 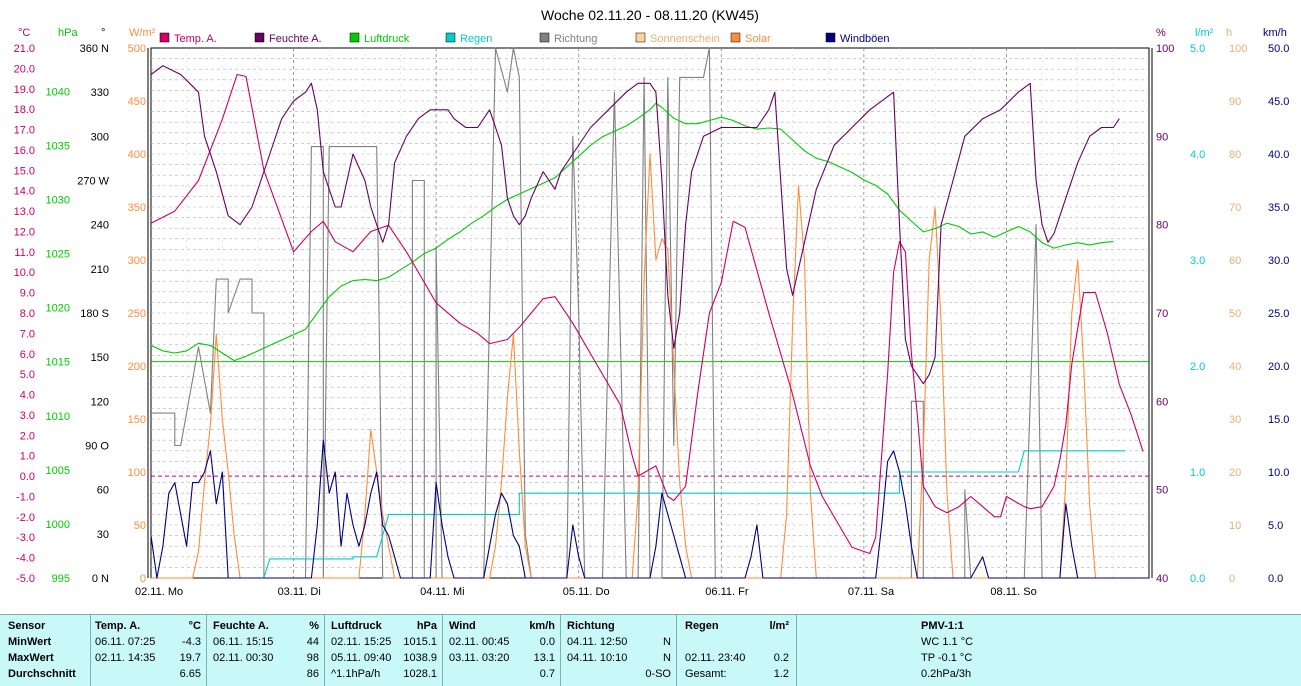 I want to click on axis-tick-pressure: 995, so click(x=61, y=579).